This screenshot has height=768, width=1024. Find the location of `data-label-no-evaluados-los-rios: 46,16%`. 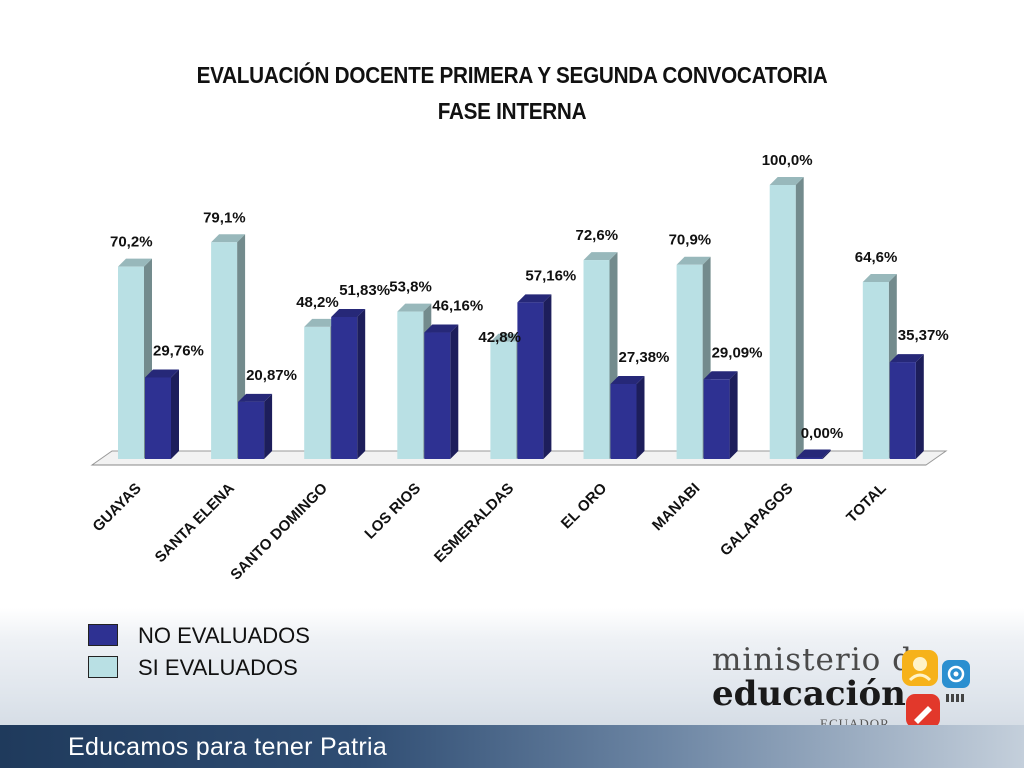

data-label-no-evaluados-los-rios: 46,16% is located at coordinates (457, 306).